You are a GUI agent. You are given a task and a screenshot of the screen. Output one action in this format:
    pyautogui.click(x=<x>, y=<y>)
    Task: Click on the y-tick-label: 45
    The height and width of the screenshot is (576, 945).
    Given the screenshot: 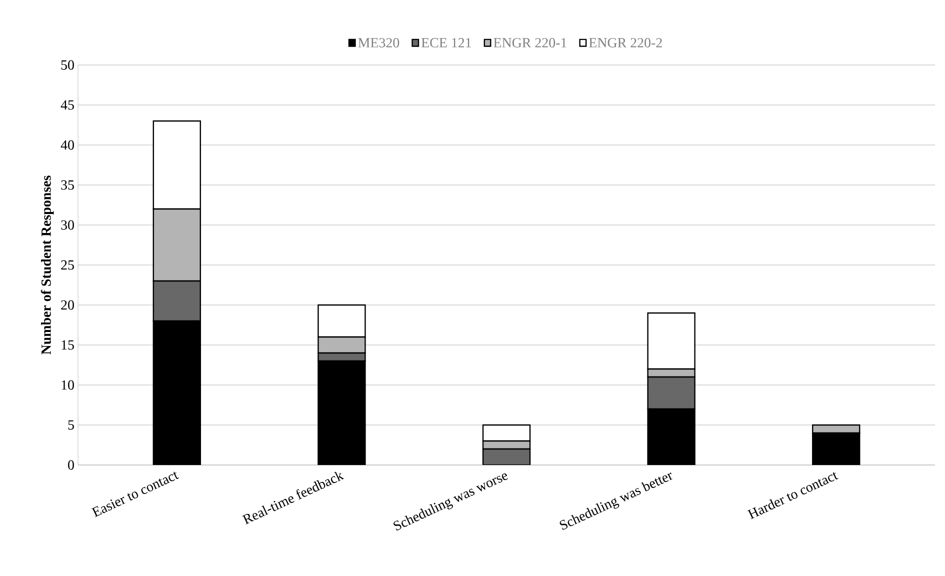 What is the action you would take?
    pyautogui.click(x=67, y=105)
    